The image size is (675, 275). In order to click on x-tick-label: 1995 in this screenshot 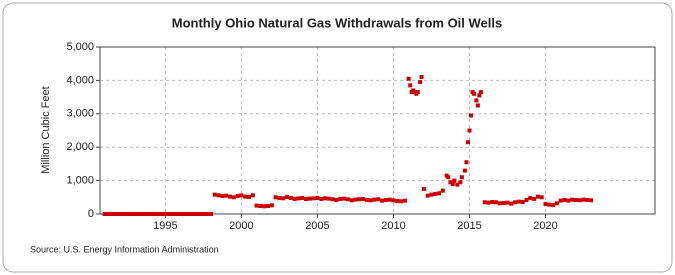, I will do `click(165, 226)`.